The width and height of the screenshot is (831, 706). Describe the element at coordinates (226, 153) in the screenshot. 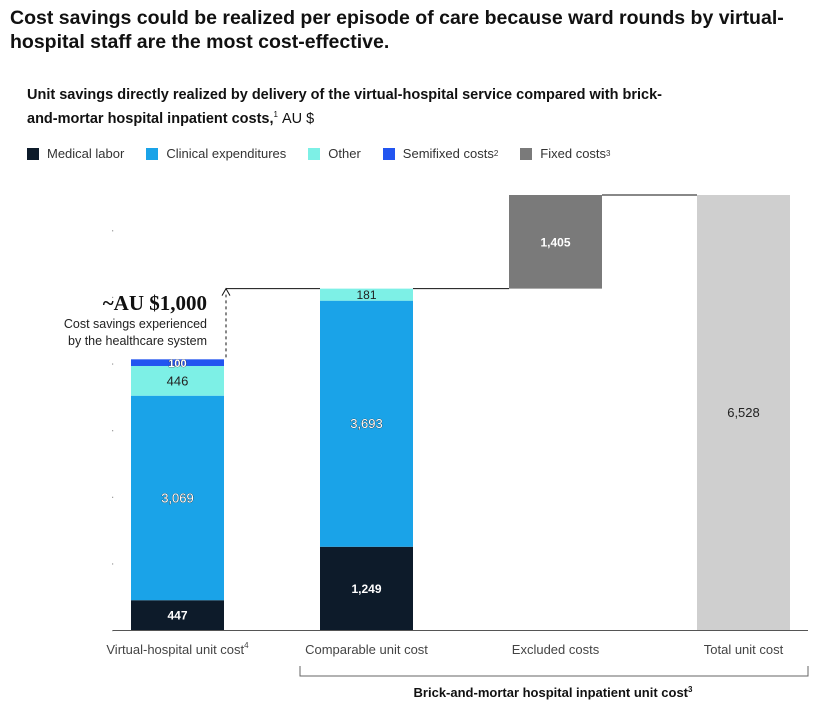

I see `legend-label: Clinical expenditures` at that location.